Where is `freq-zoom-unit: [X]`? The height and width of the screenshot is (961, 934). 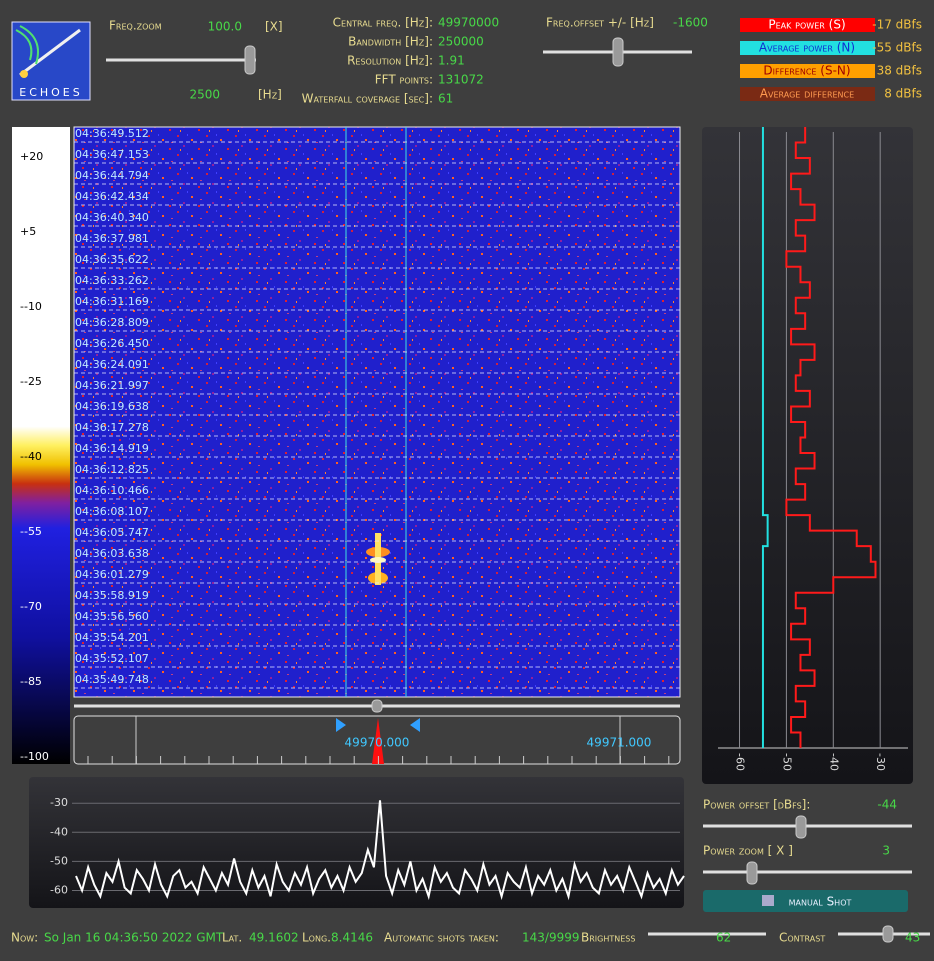
freq-zoom-unit: [X] is located at coordinates (274, 27).